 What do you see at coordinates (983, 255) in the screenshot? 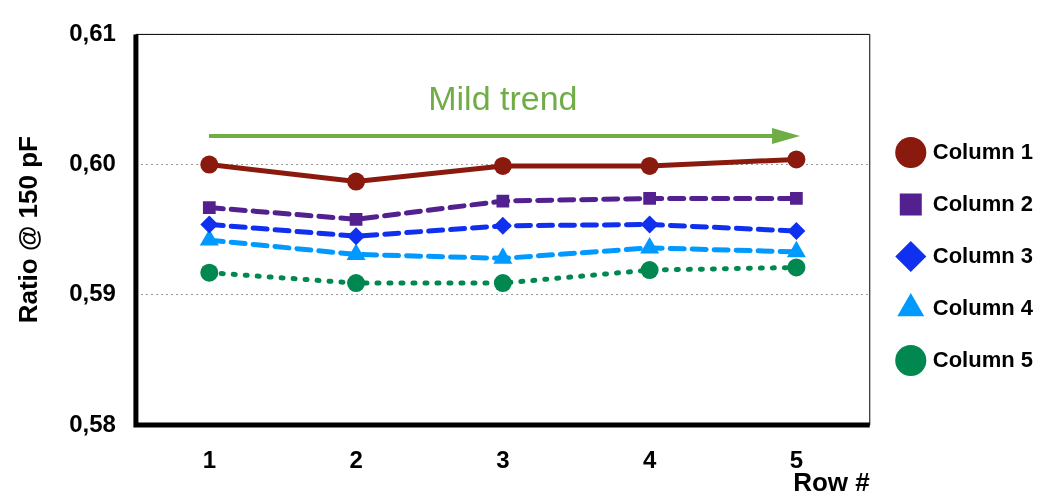
I see `legend-label: Column 3` at bounding box center [983, 255].